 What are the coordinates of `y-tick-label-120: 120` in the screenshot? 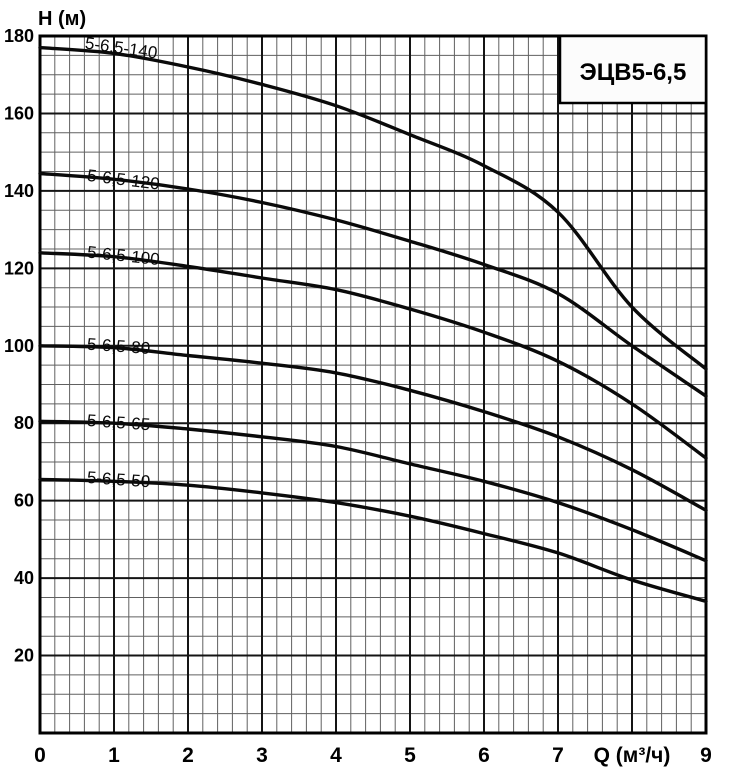 It's located at (19, 268).